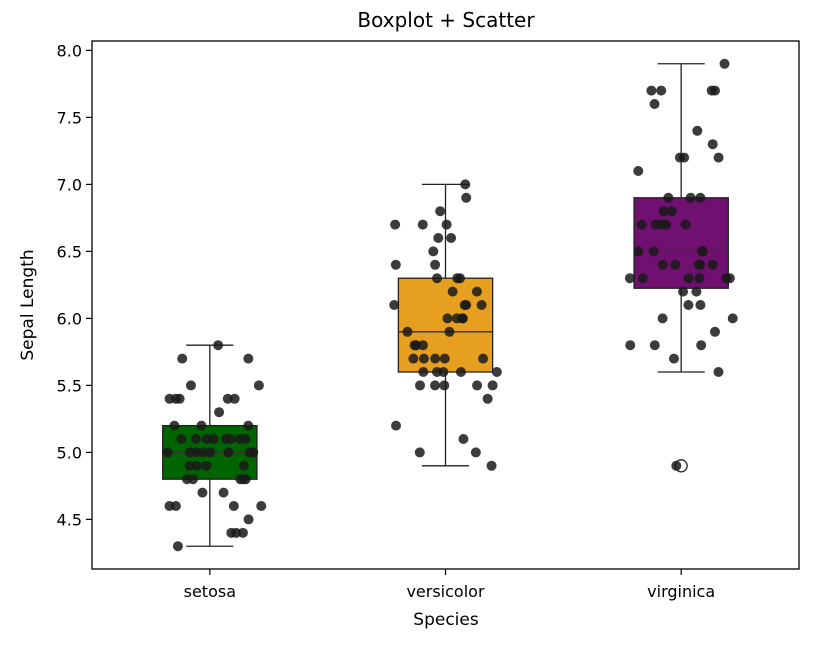 The image size is (817, 647). What do you see at coordinates (28, 304) in the screenshot?
I see `y-axis-label: Sepal Length` at bounding box center [28, 304].